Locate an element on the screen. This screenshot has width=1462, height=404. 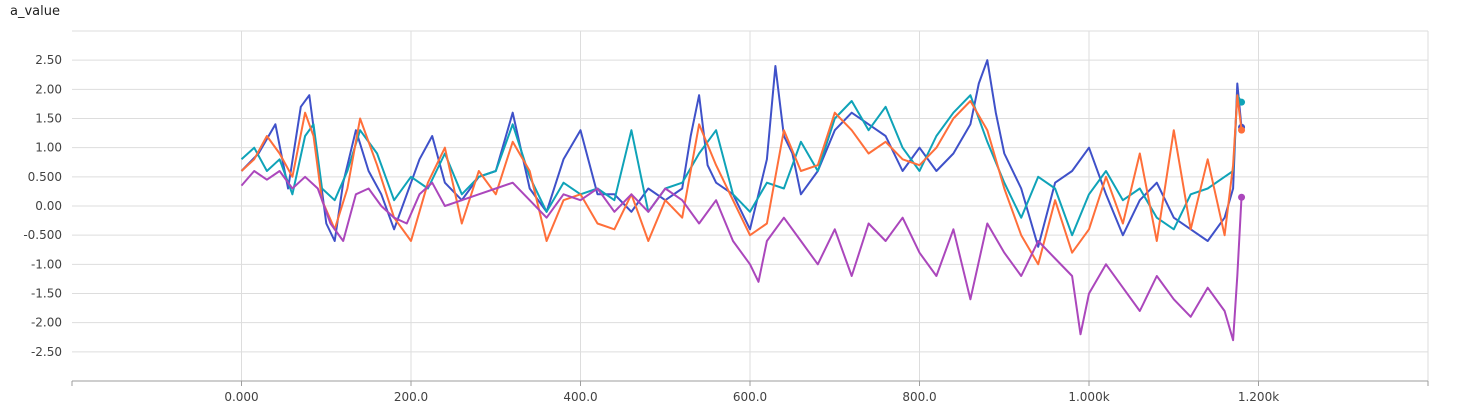
y-tick-label: 1.00 is located at coordinates (48, 148).